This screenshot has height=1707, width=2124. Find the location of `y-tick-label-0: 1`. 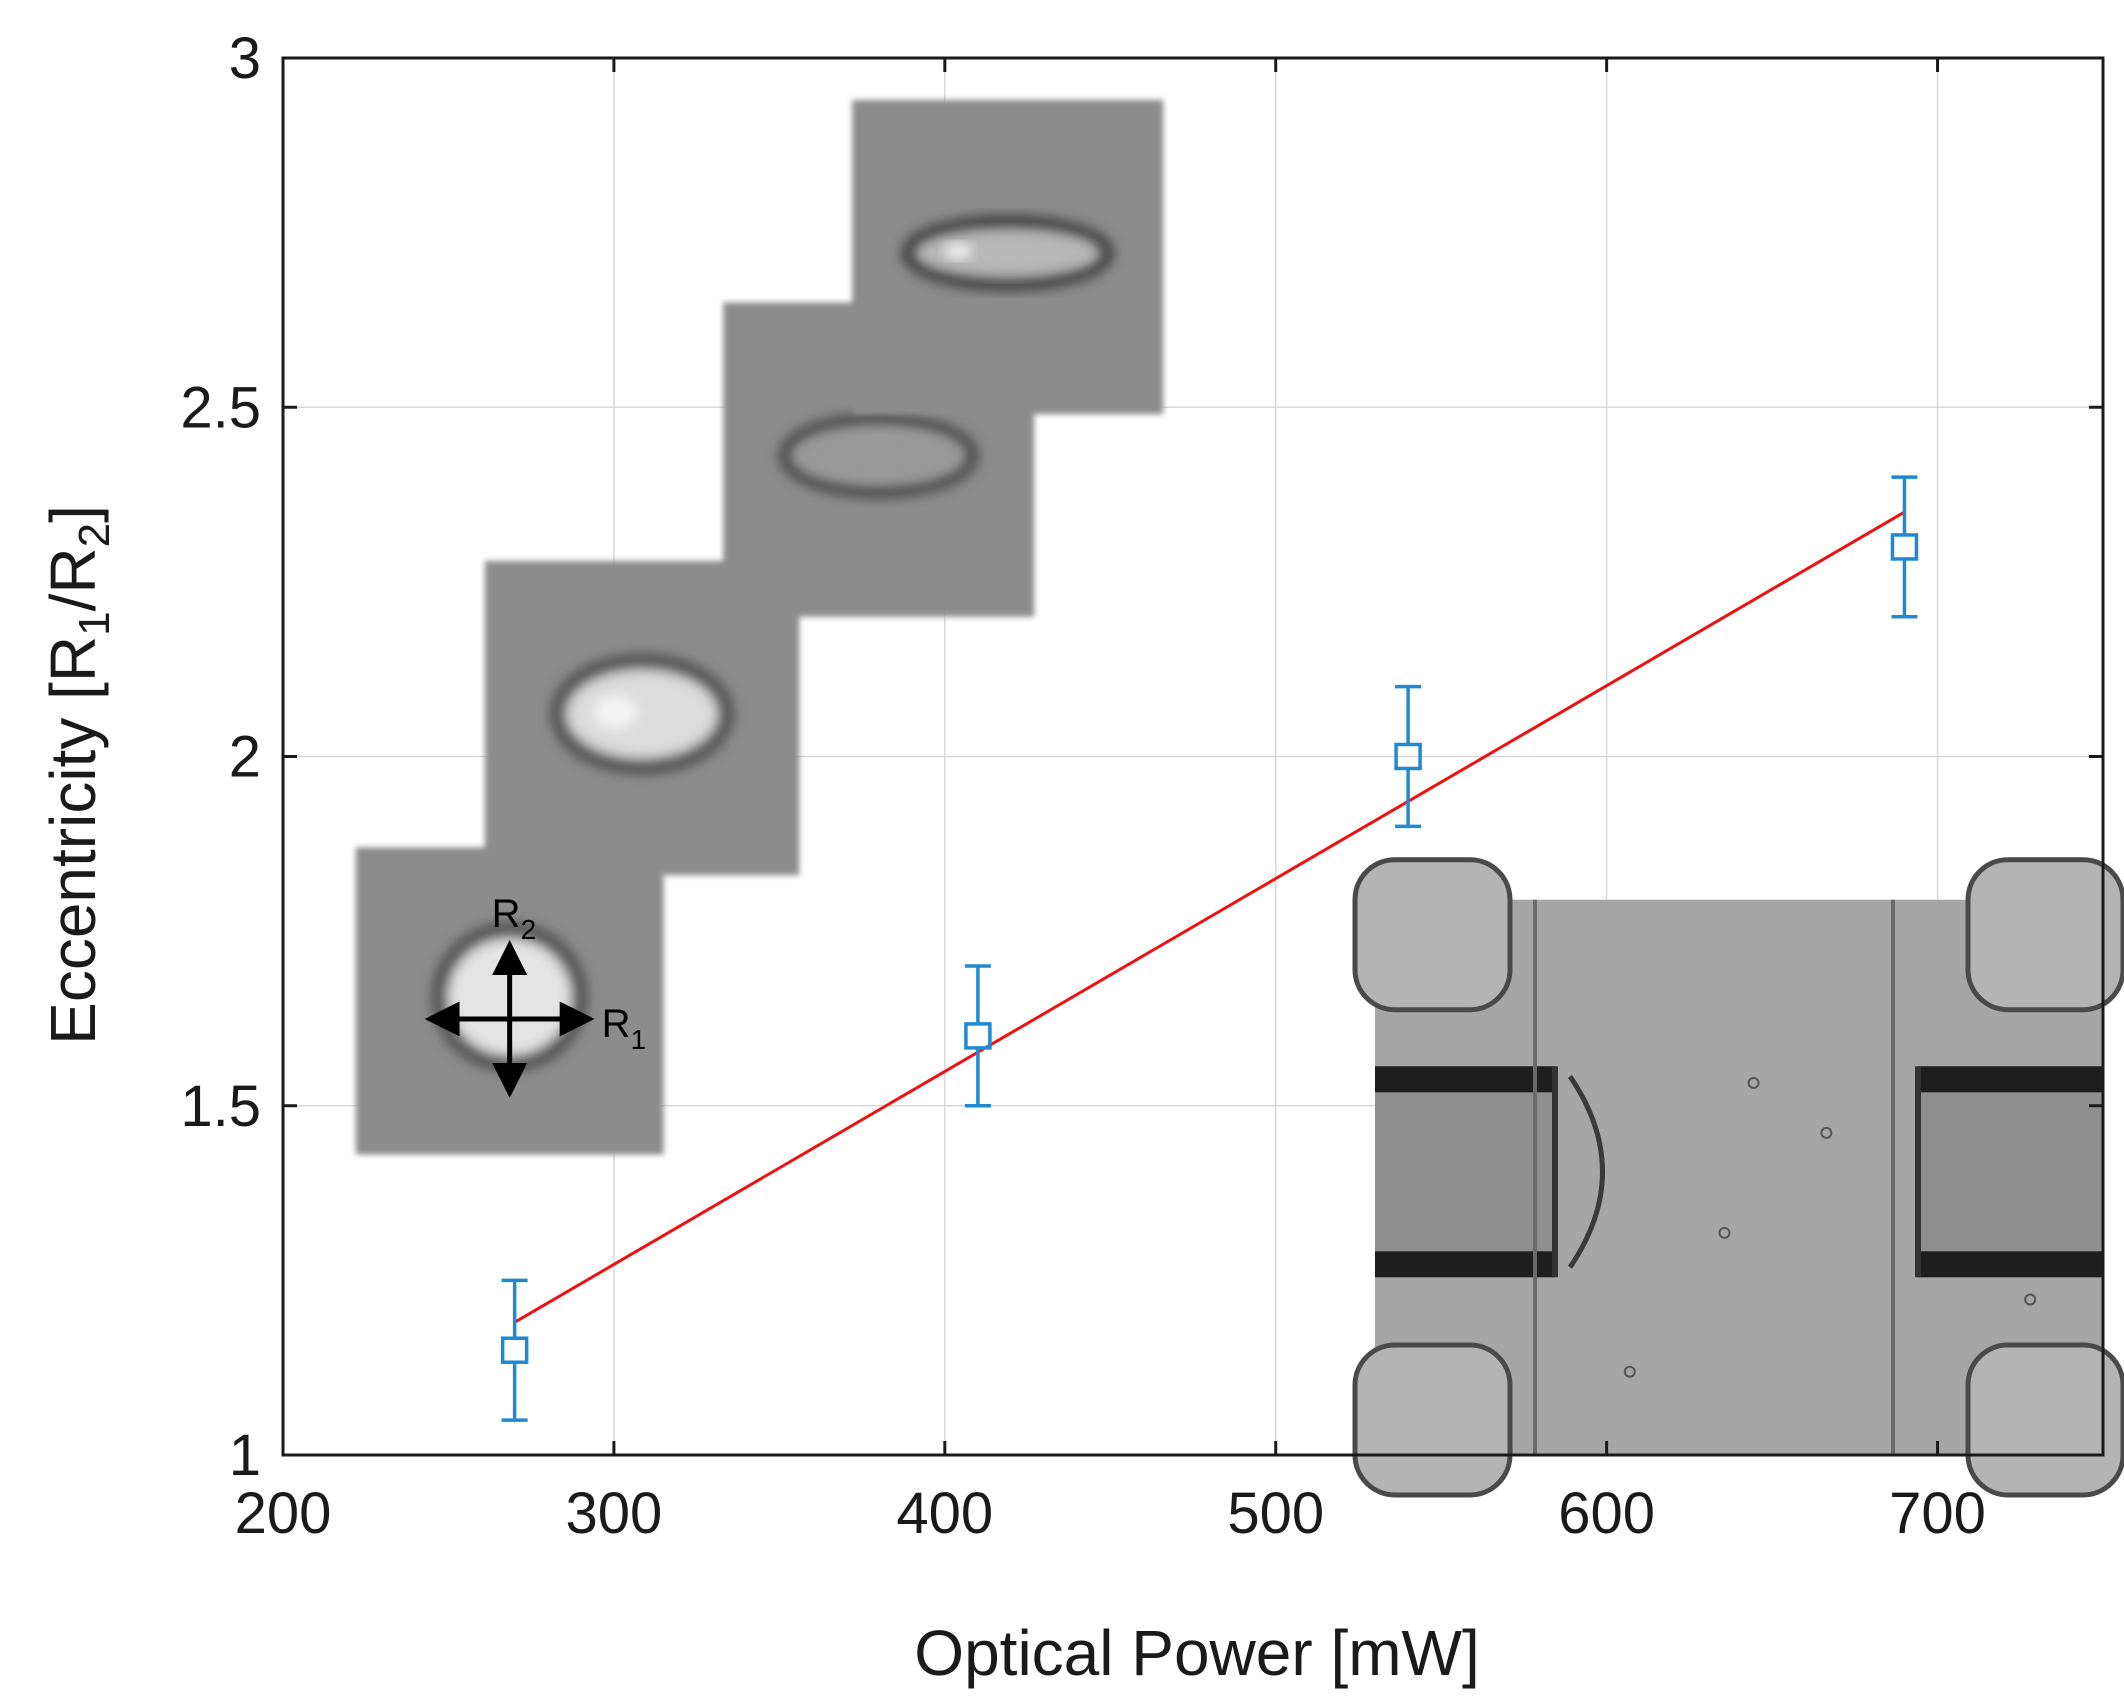

y-tick-label-0: 1 is located at coordinates (245, 1455).